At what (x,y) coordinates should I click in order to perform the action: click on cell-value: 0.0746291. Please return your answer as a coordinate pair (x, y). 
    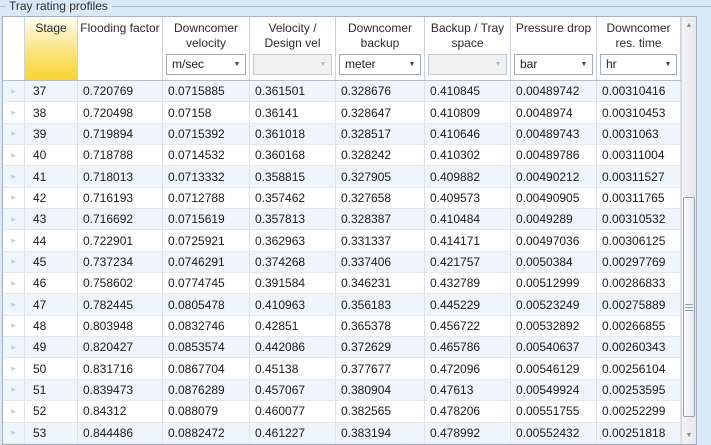
    Looking at the image, I should click on (206, 262).